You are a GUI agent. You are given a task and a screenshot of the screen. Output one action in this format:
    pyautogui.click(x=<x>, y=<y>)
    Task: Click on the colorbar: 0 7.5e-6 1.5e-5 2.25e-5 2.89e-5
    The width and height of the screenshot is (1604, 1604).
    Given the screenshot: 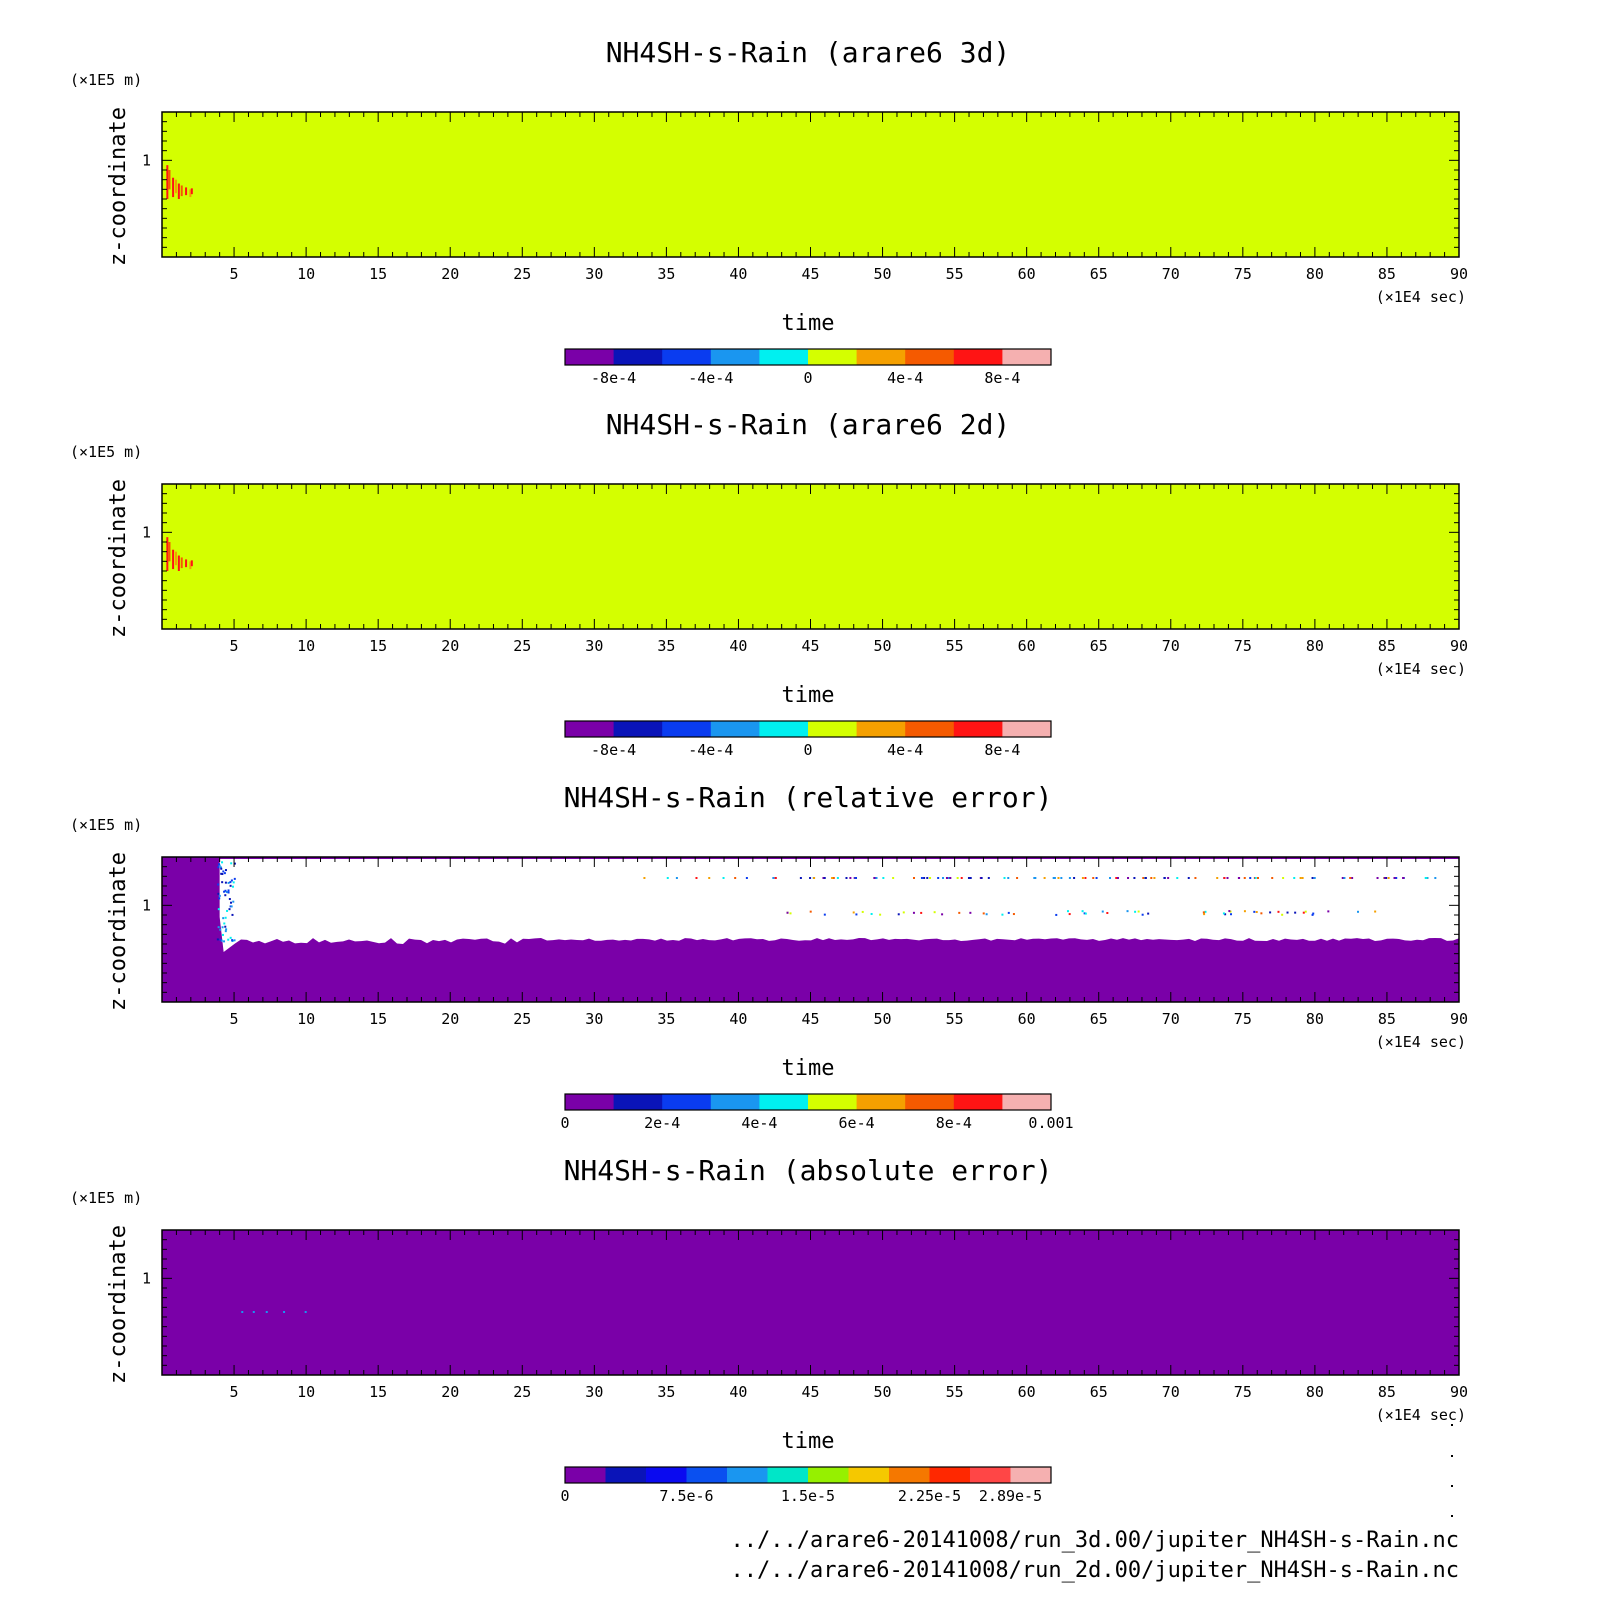 What is the action you would take?
    pyautogui.click(x=806, y=1485)
    